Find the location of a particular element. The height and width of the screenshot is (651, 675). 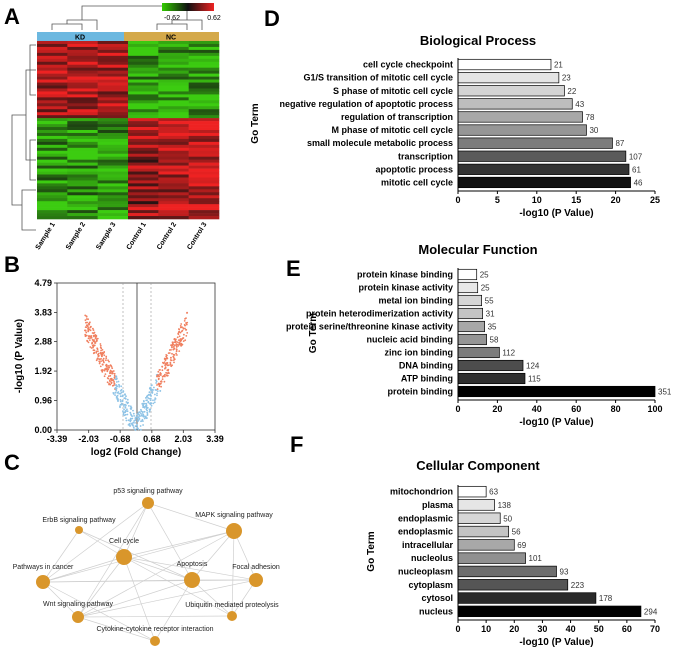

volcano-y-tick-label: 0.96 is located at coordinates (43, 401).